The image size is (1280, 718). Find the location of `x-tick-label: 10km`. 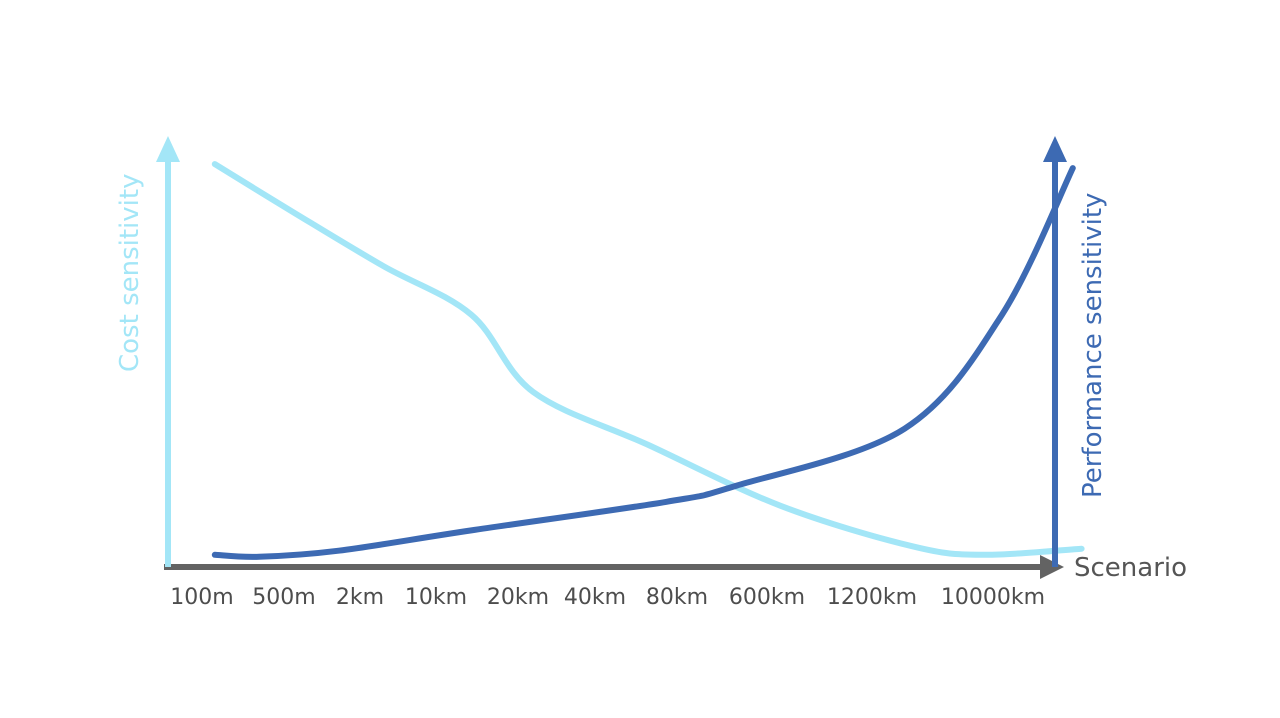

x-tick-label: 10km is located at coordinates (436, 597).